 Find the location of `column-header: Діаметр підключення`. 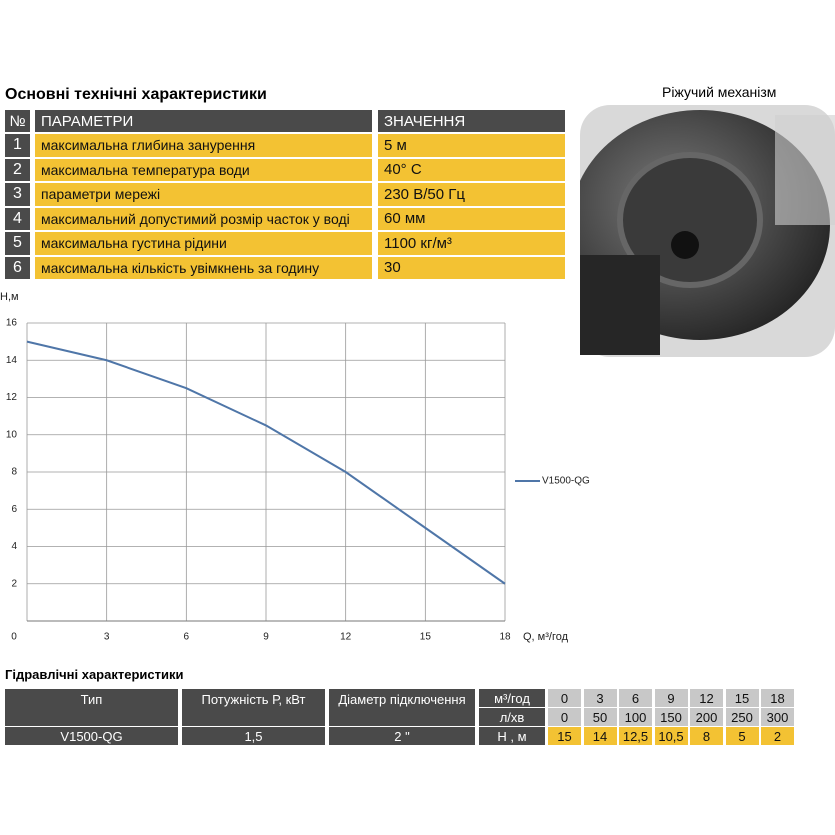

column-header: Діаметр підключення is located at coordinates (402, 707).